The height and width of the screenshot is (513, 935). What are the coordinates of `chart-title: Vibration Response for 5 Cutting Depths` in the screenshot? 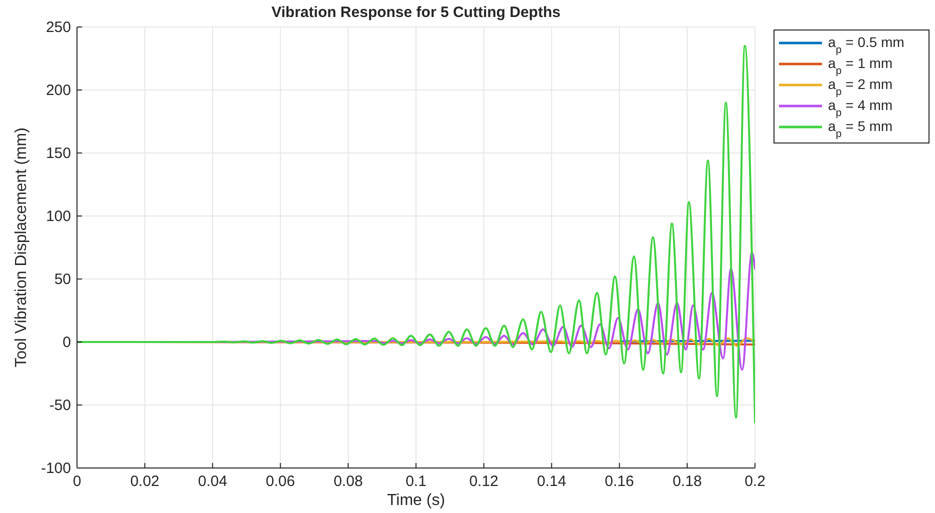 It's located at (416, 12).